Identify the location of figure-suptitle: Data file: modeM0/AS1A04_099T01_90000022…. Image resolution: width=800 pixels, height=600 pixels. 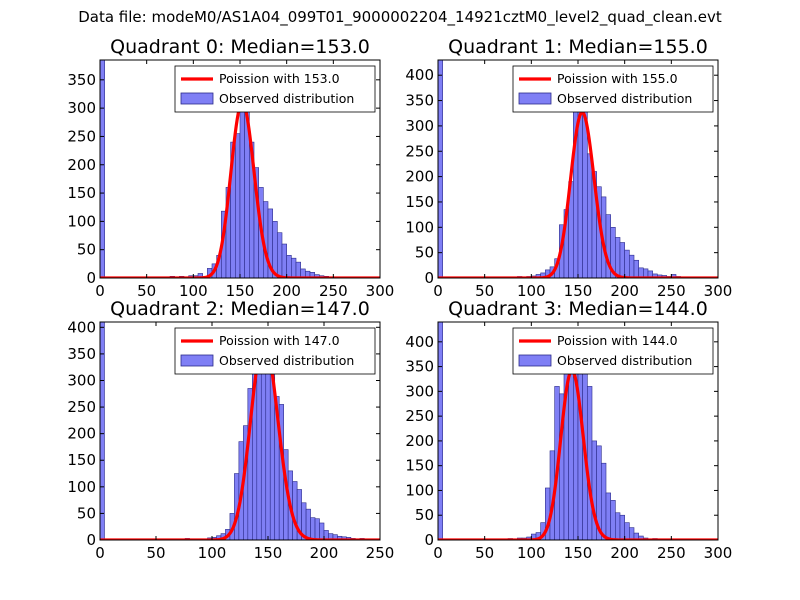
(400, 17).